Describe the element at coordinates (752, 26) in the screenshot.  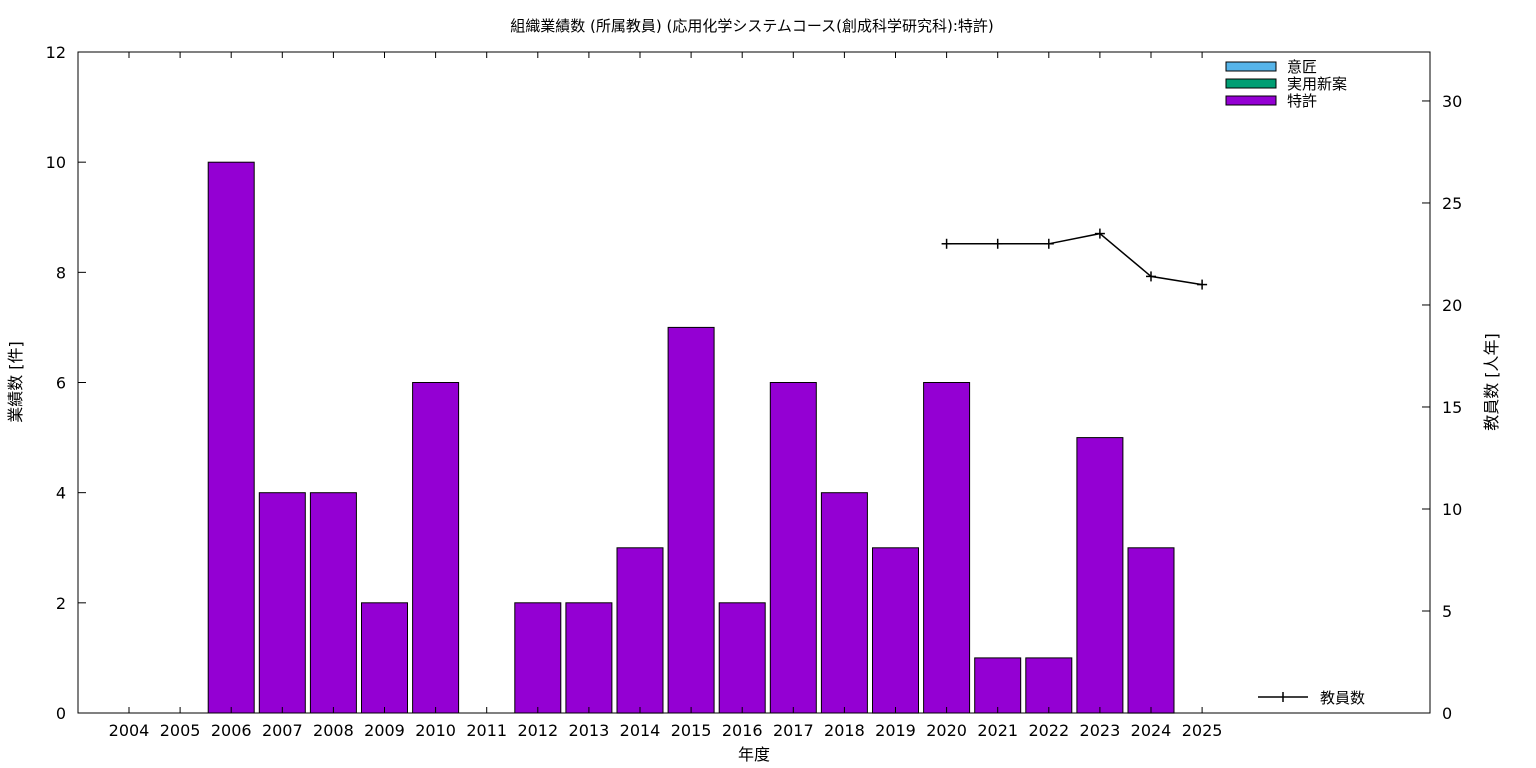
I see `chart-title: 組織業績数 (所属教員) (応用化学システムコース(創成科学研究科):特許)` at that location.